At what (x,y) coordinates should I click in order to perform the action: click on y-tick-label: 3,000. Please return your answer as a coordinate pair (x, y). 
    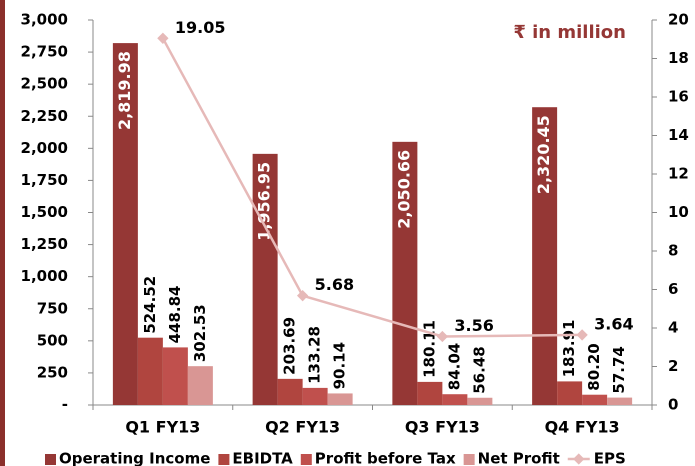
    Looking at the image, I should click on (44, 20).